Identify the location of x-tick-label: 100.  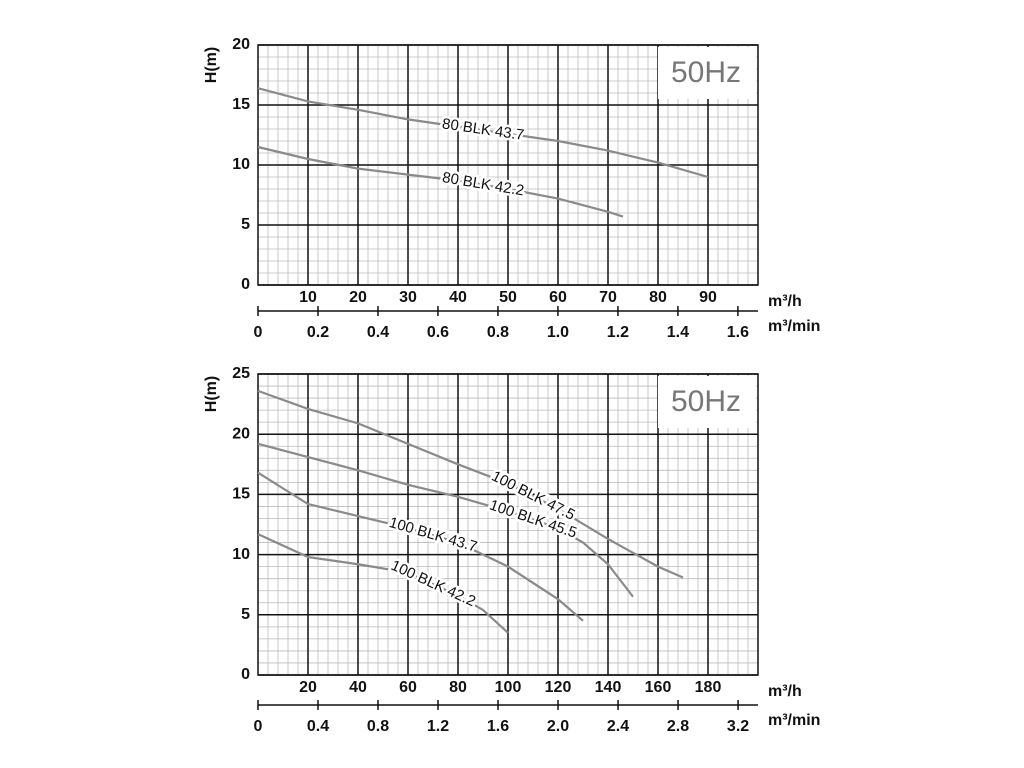
(508, 687).